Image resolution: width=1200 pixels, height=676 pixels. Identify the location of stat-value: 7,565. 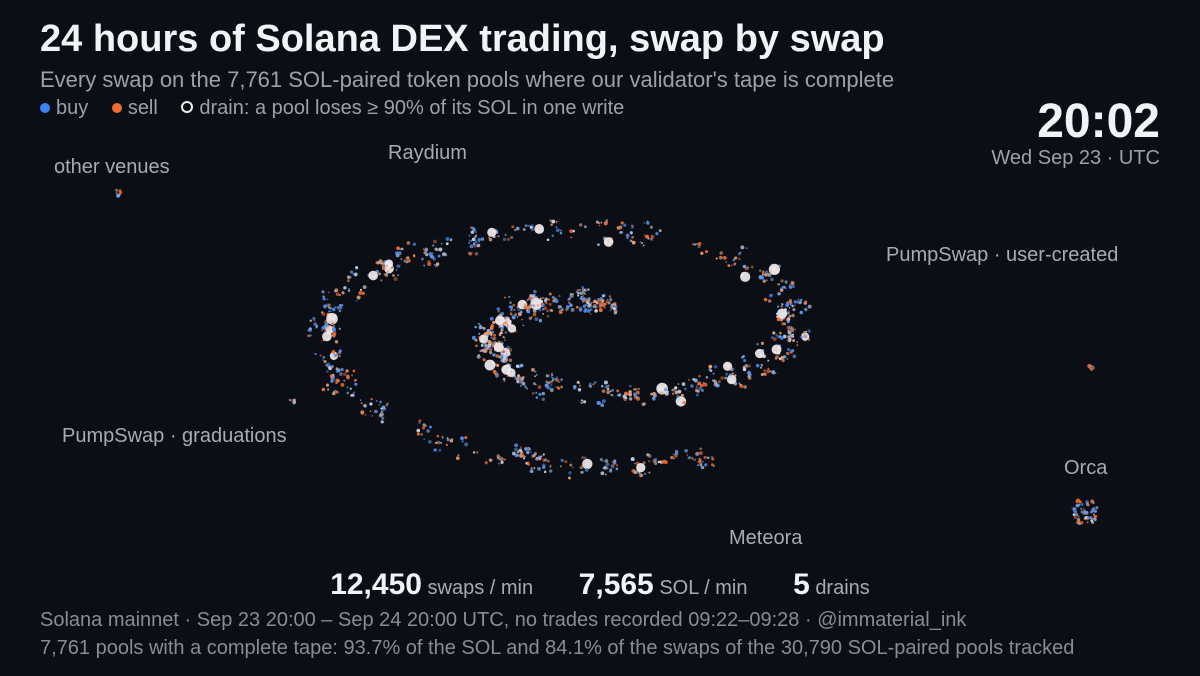
(616, 584).